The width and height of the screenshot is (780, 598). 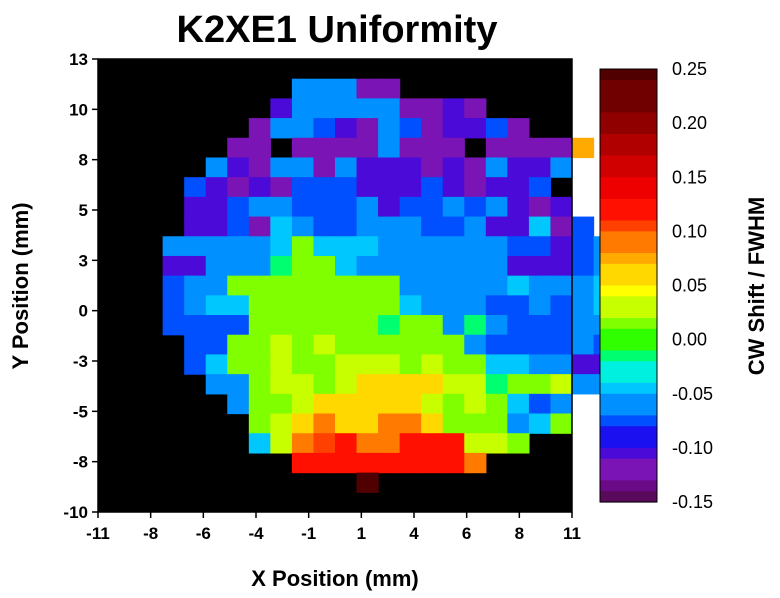 I want to click on colorbar-tick-label: -0.05, so click(x=692, y=394).